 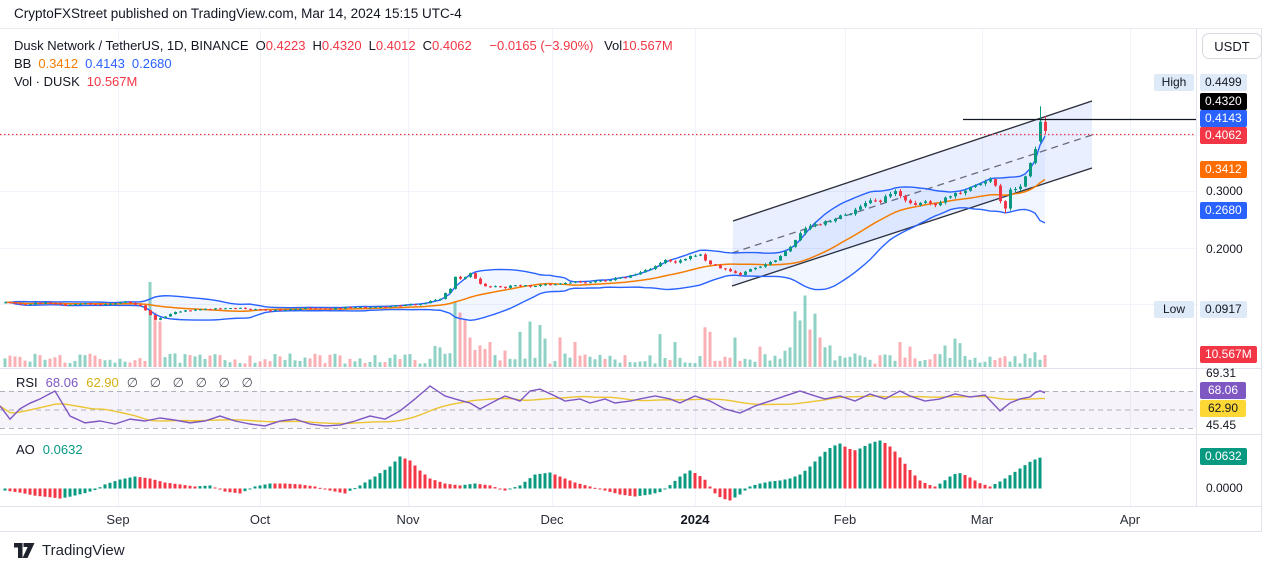 What do you see at coordinates (1223, 118) in the screenshot?
I see `price-scale-label: 0.4143` at bounding box center [1223, 118].